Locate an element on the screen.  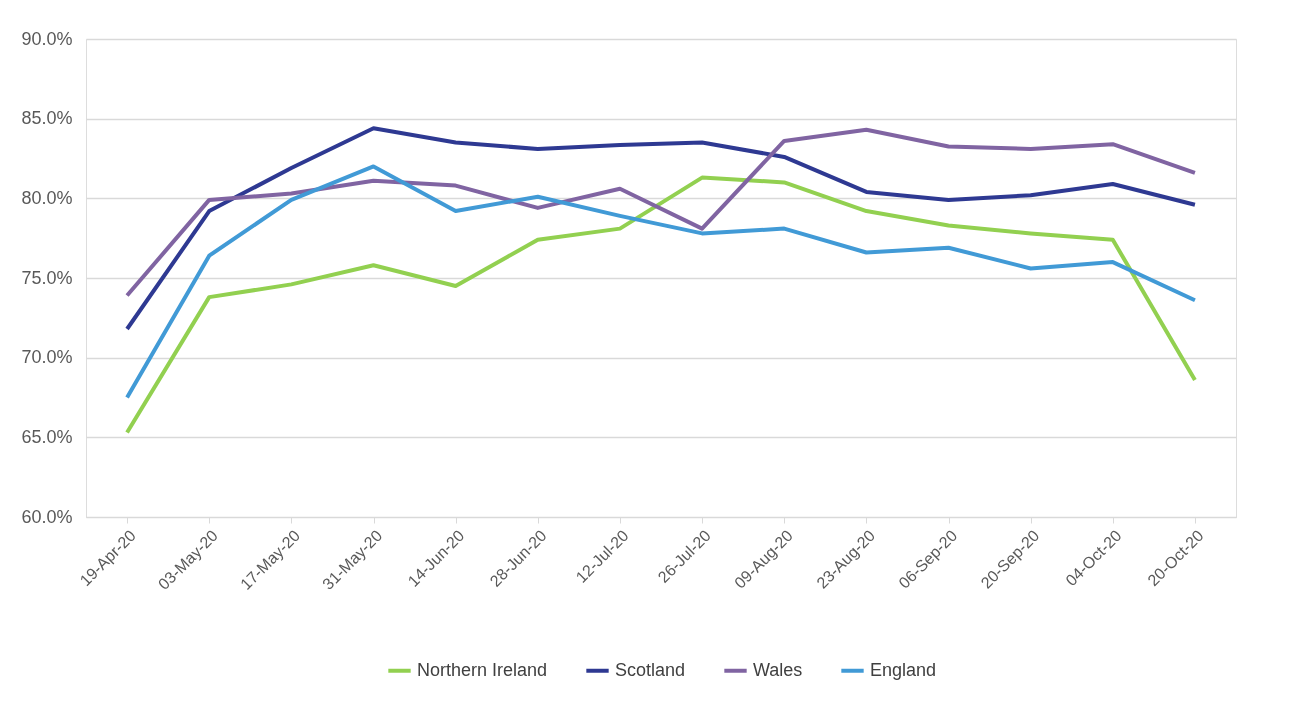
y-tick-label: 60.0% is located at coordinates (47, 516).